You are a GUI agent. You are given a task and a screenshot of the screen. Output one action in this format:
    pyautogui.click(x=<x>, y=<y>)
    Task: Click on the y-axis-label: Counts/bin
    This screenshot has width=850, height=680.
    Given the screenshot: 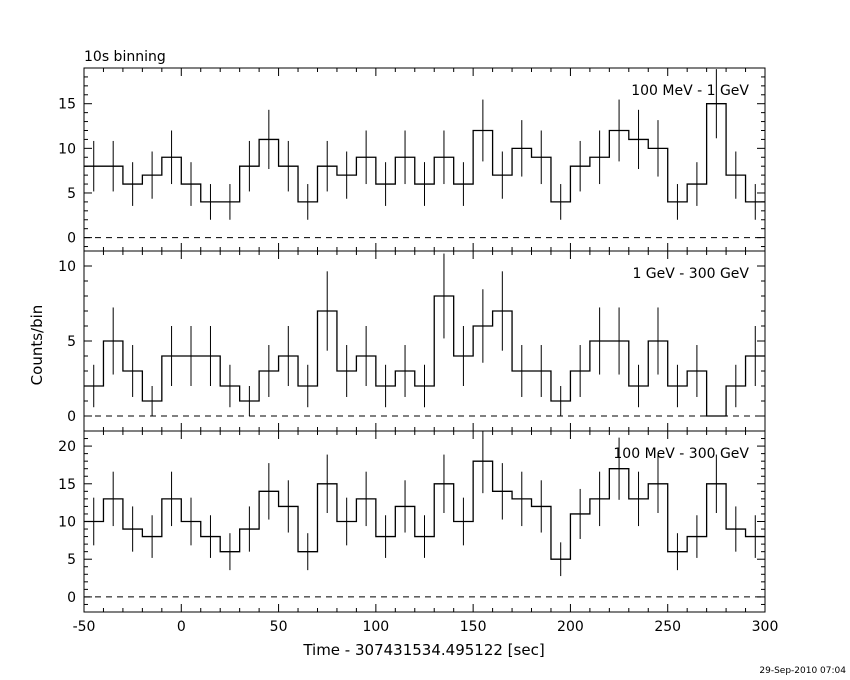 What is the action you would take?
    pyautogui.click(x=37, y=345)
    